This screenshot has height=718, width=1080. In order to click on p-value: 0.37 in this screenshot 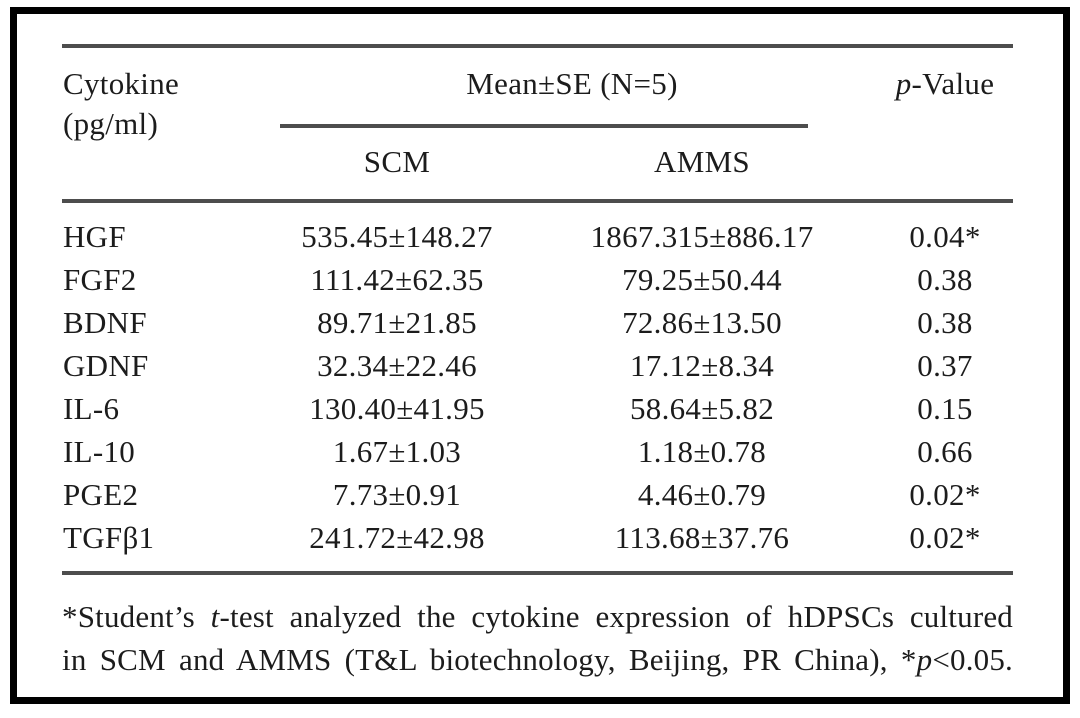, I will do `click(945, 365)`.